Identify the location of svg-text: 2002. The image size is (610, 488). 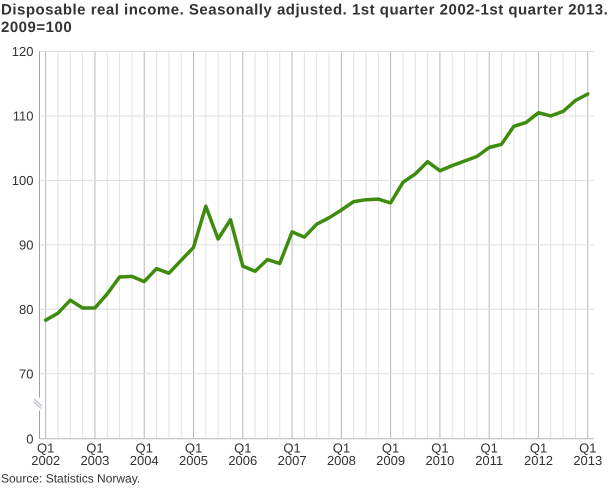
(45, 460).